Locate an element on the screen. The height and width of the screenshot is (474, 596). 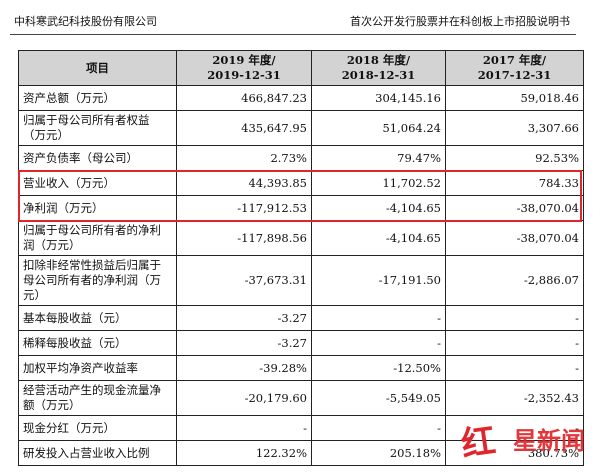
company-name: 中科寒武纪科技股份有限公司 is located at coordinates (85, 21).